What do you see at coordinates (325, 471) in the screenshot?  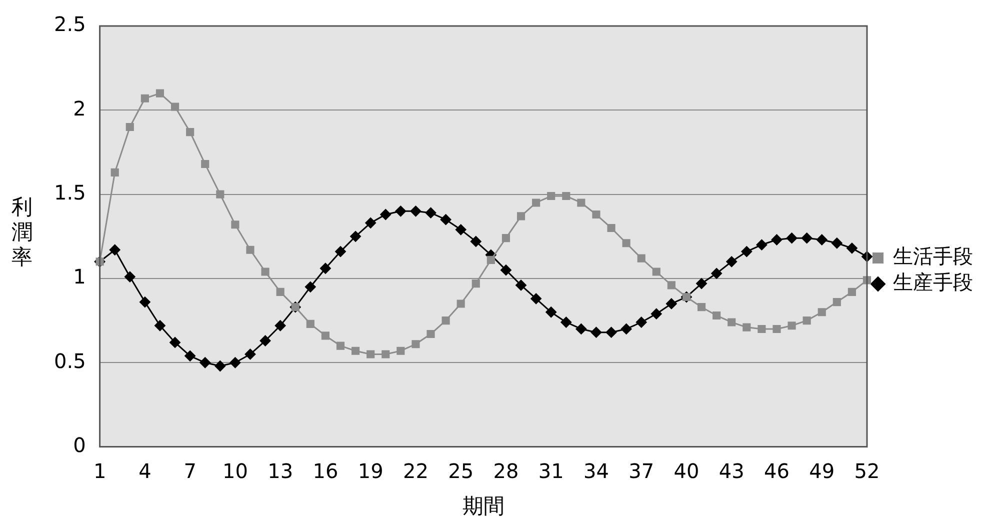 I see `x-tick-label: 16` at bounding box center [325, 471].